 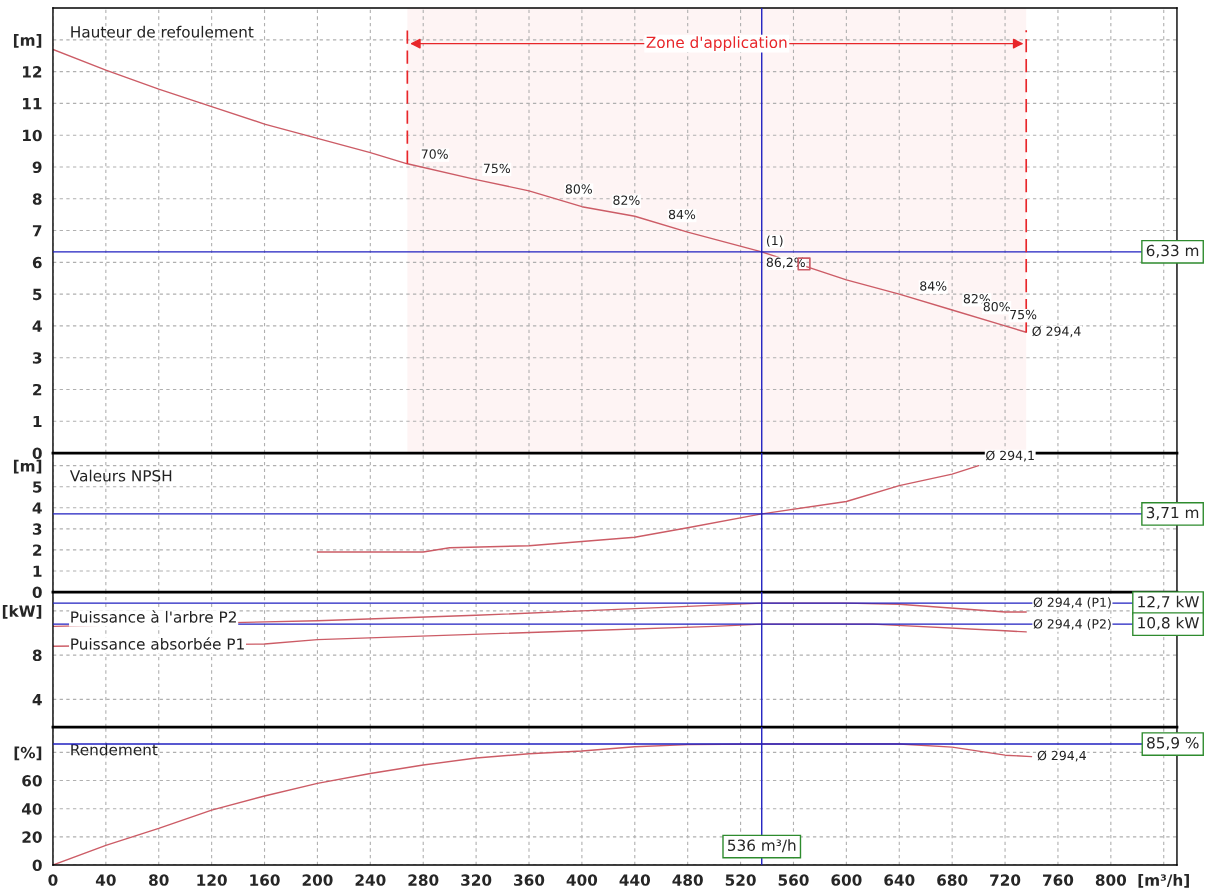 I want to click on x-tick-label: 560, so click(x=793, y=880).